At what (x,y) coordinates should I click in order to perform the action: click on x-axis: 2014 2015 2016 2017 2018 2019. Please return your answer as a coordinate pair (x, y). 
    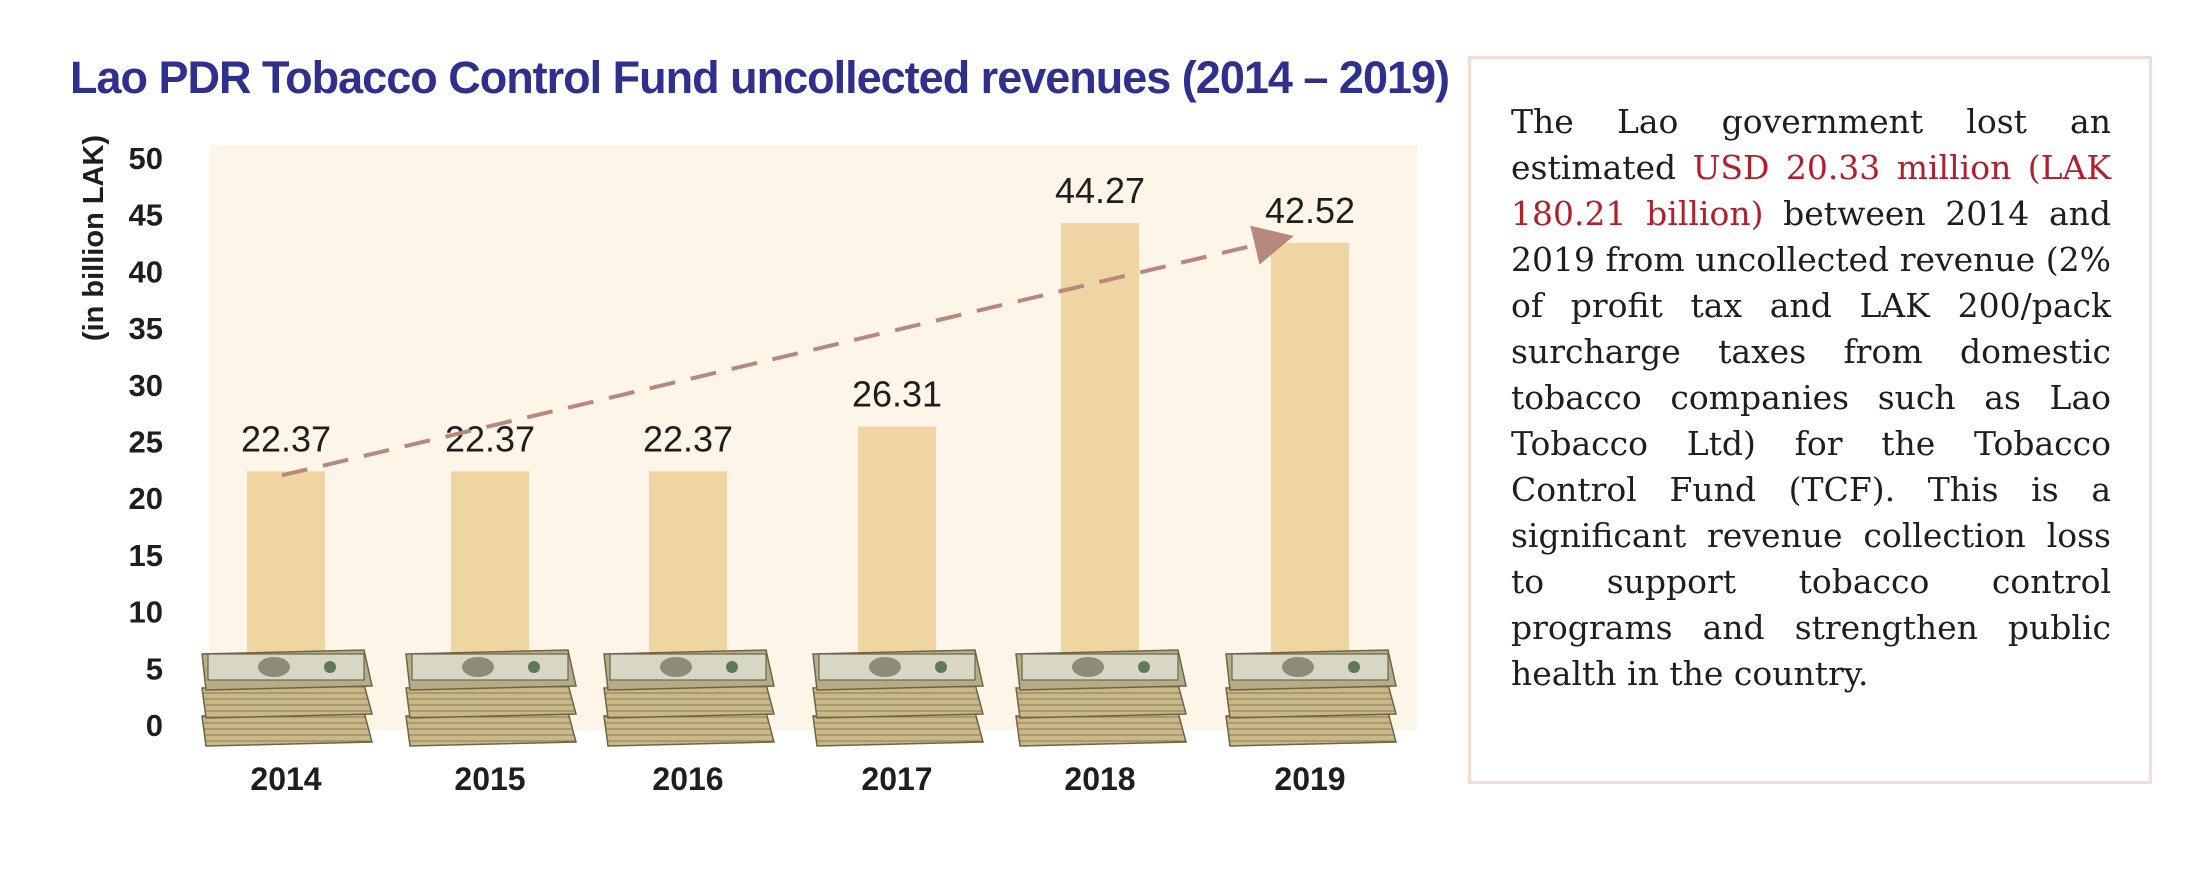
    Looking at the image, I should click on (797, 779).